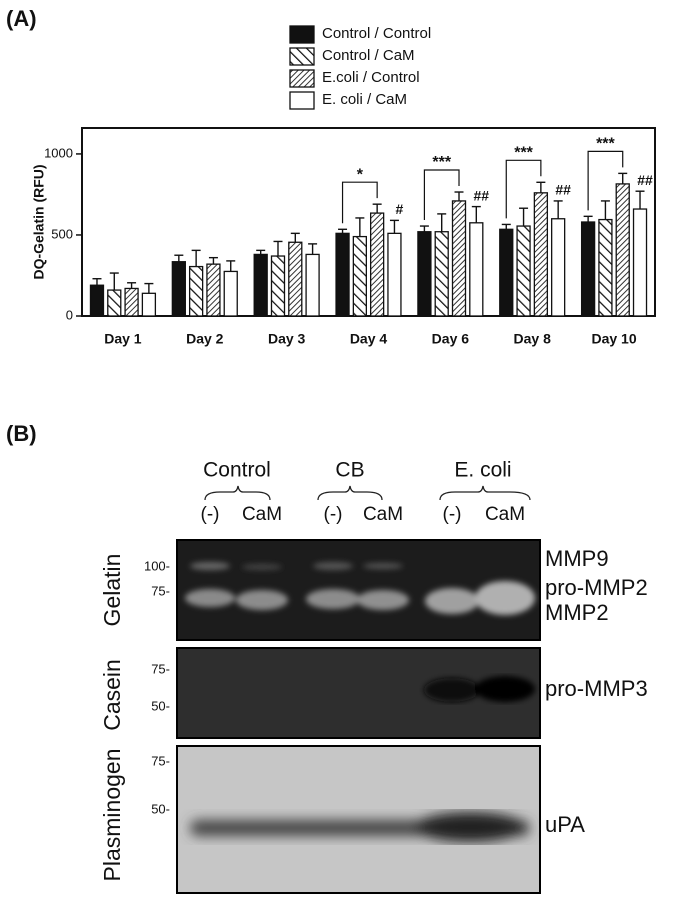 The height and width of the screenshot is (923, 677). Describe the element at coordinates (360, 588) in the screenshot. I see `gelatin-bands` at that location.